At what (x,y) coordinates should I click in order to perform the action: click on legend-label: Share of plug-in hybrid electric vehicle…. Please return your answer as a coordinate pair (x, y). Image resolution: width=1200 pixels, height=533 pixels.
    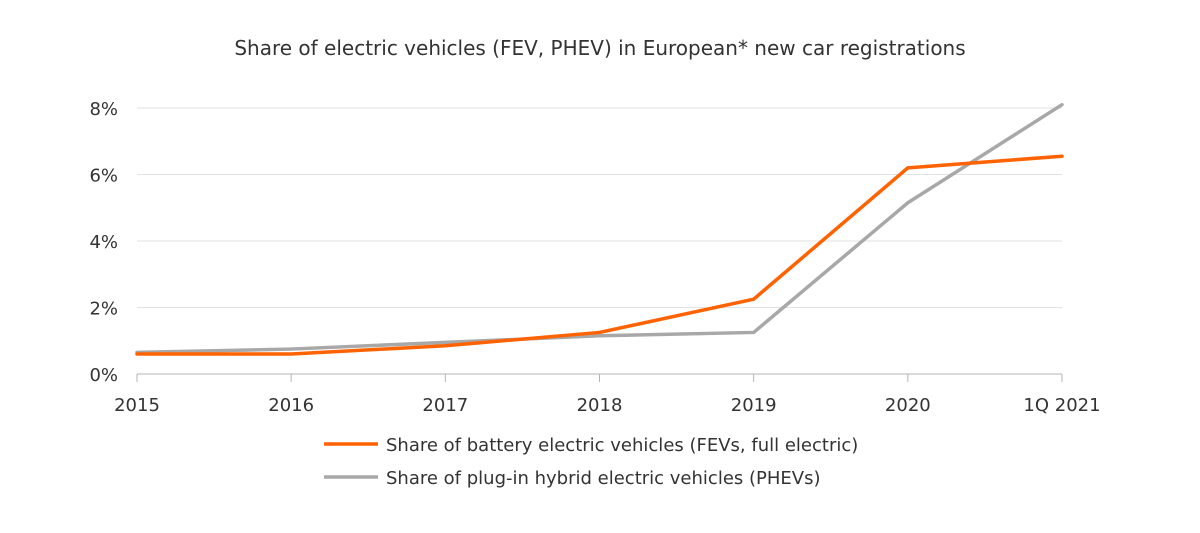
    Looking at the image, I should click on (603, 478).